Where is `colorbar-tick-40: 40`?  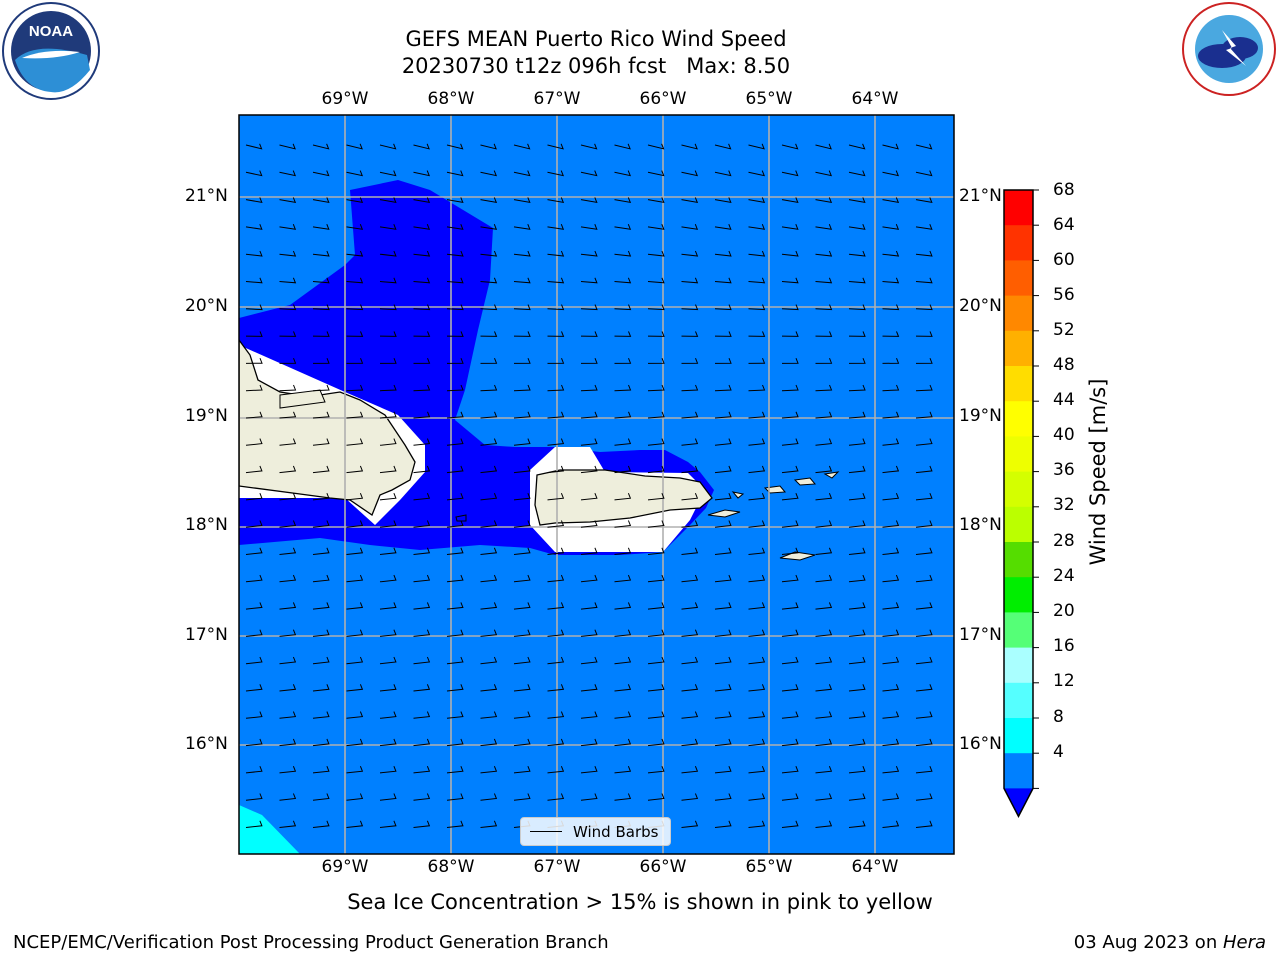 colorbar-tick-40: 40 is located at coordinates (1064, 435).